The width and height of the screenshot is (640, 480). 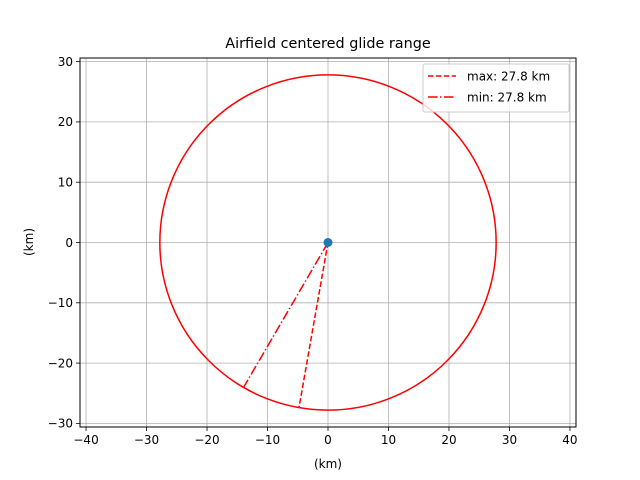 I want to click on x-tick-label: 20, so click(x=448, y=440).